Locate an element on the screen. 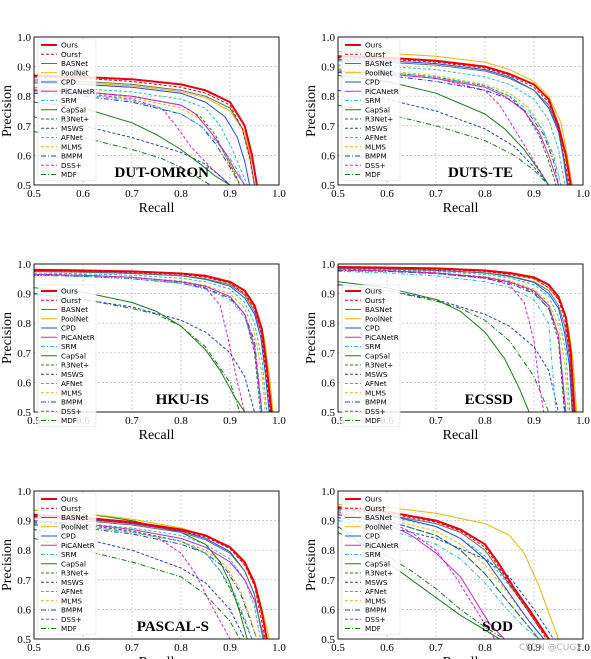  series-line-basnet is located at coordinates (149, 578).